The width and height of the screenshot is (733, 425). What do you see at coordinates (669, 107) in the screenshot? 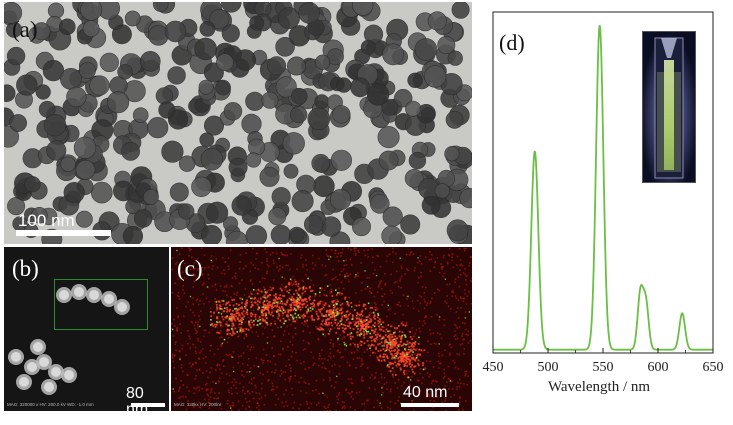
I see `cuvette-photo` at bounding box center [669, 107].